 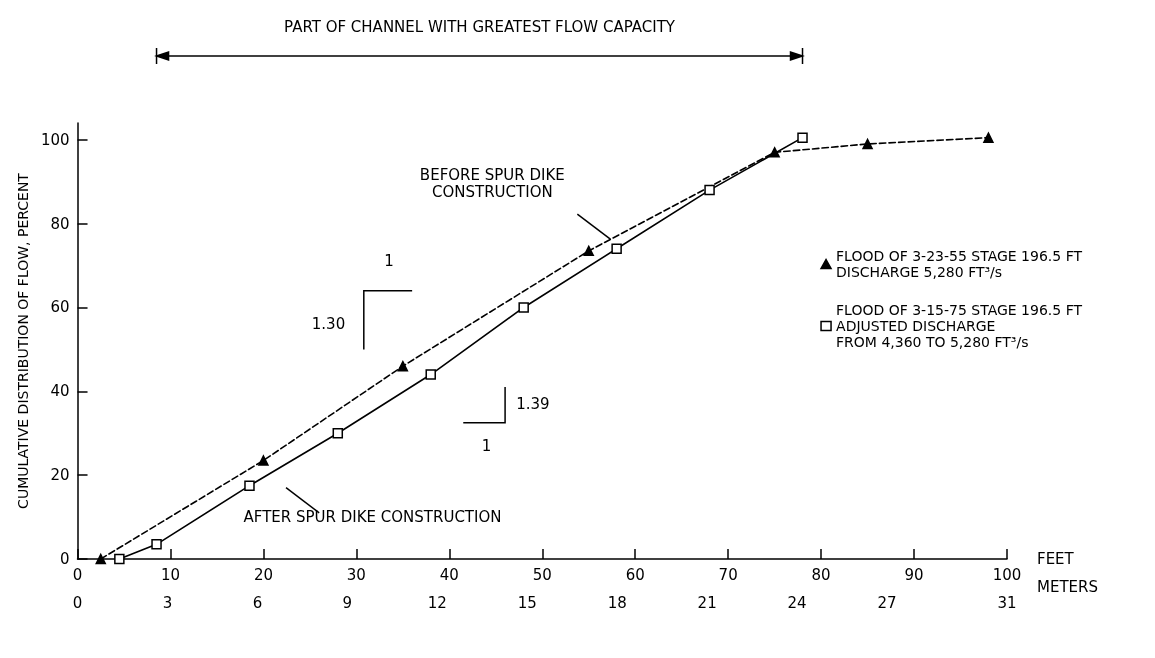 I want to click on x-tick-label: 90, so click(x=914, y=574).